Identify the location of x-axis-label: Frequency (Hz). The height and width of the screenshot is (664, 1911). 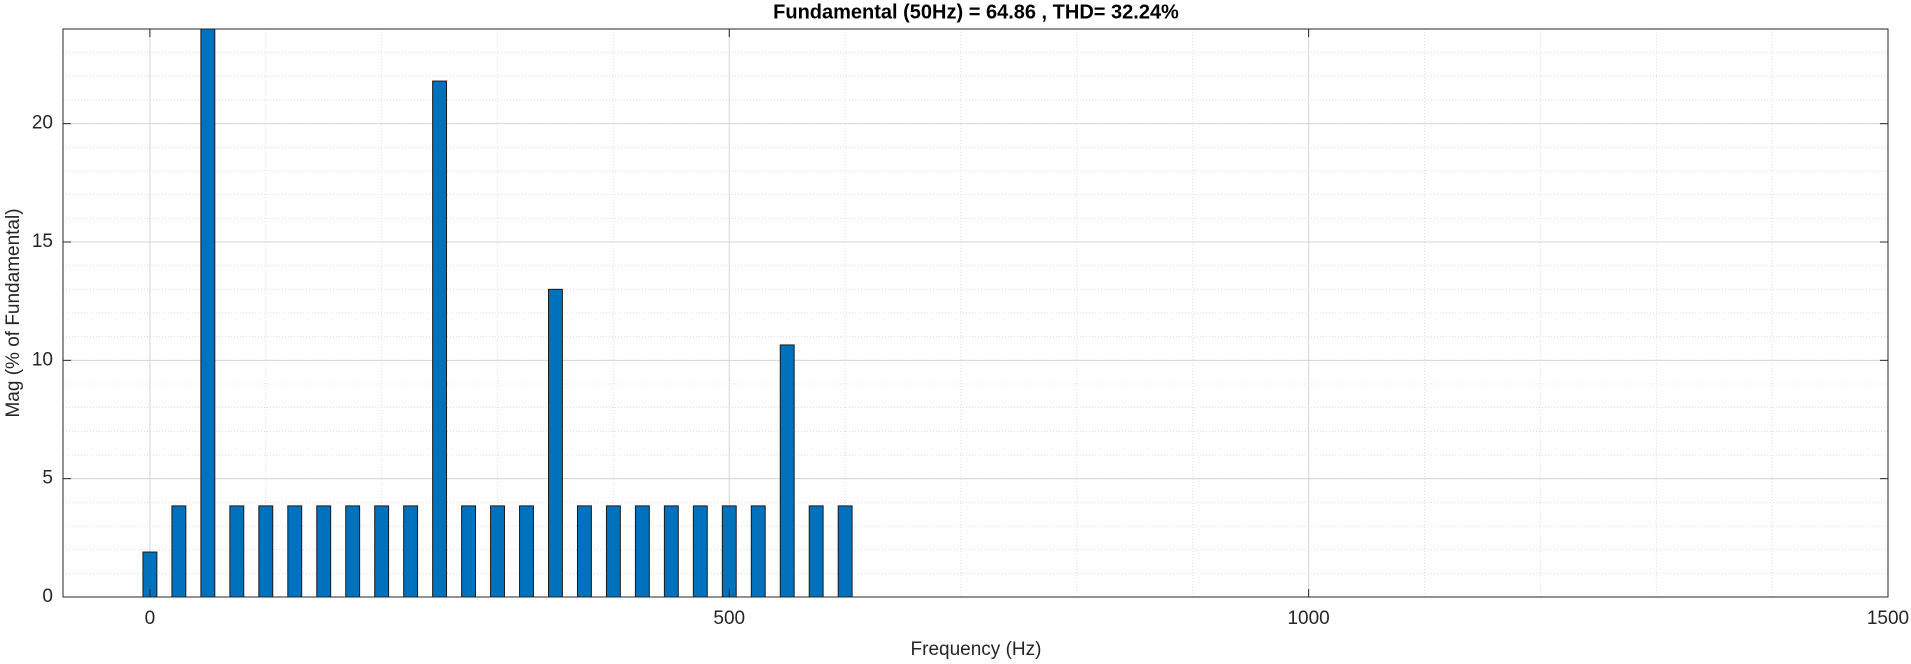
(976, 649).